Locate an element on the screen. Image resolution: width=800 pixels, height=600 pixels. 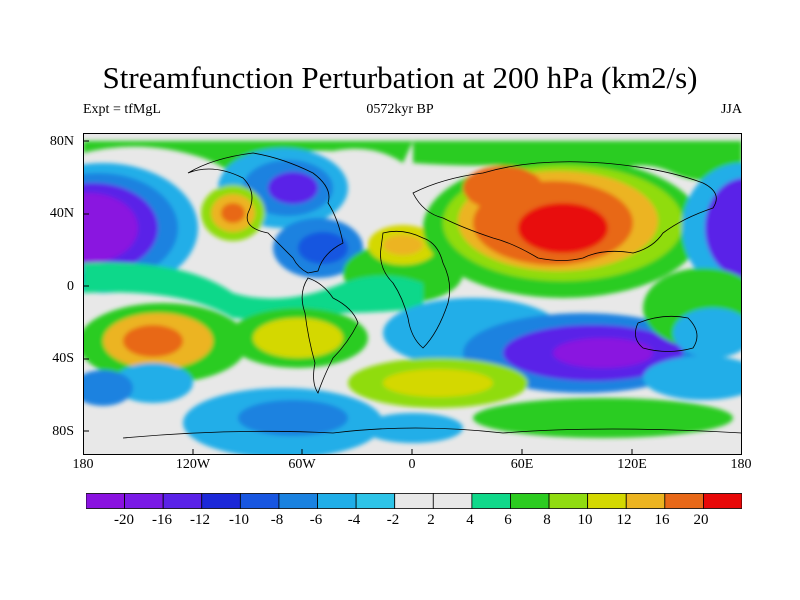
experiment-label: Expt = tfMgL is located at coordinates (122, 109).